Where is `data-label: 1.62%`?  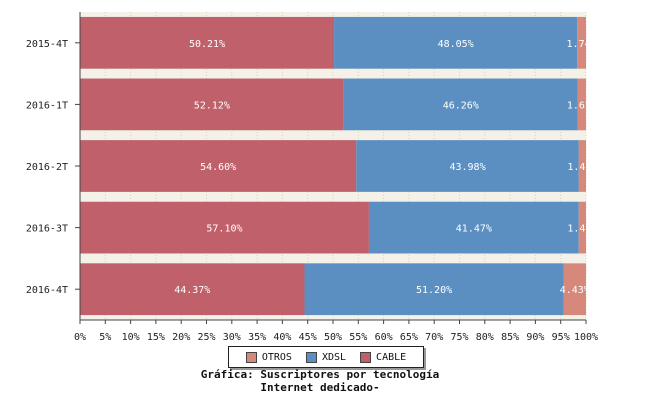
data-label: 1.62% is located at coordinates (582, 105).